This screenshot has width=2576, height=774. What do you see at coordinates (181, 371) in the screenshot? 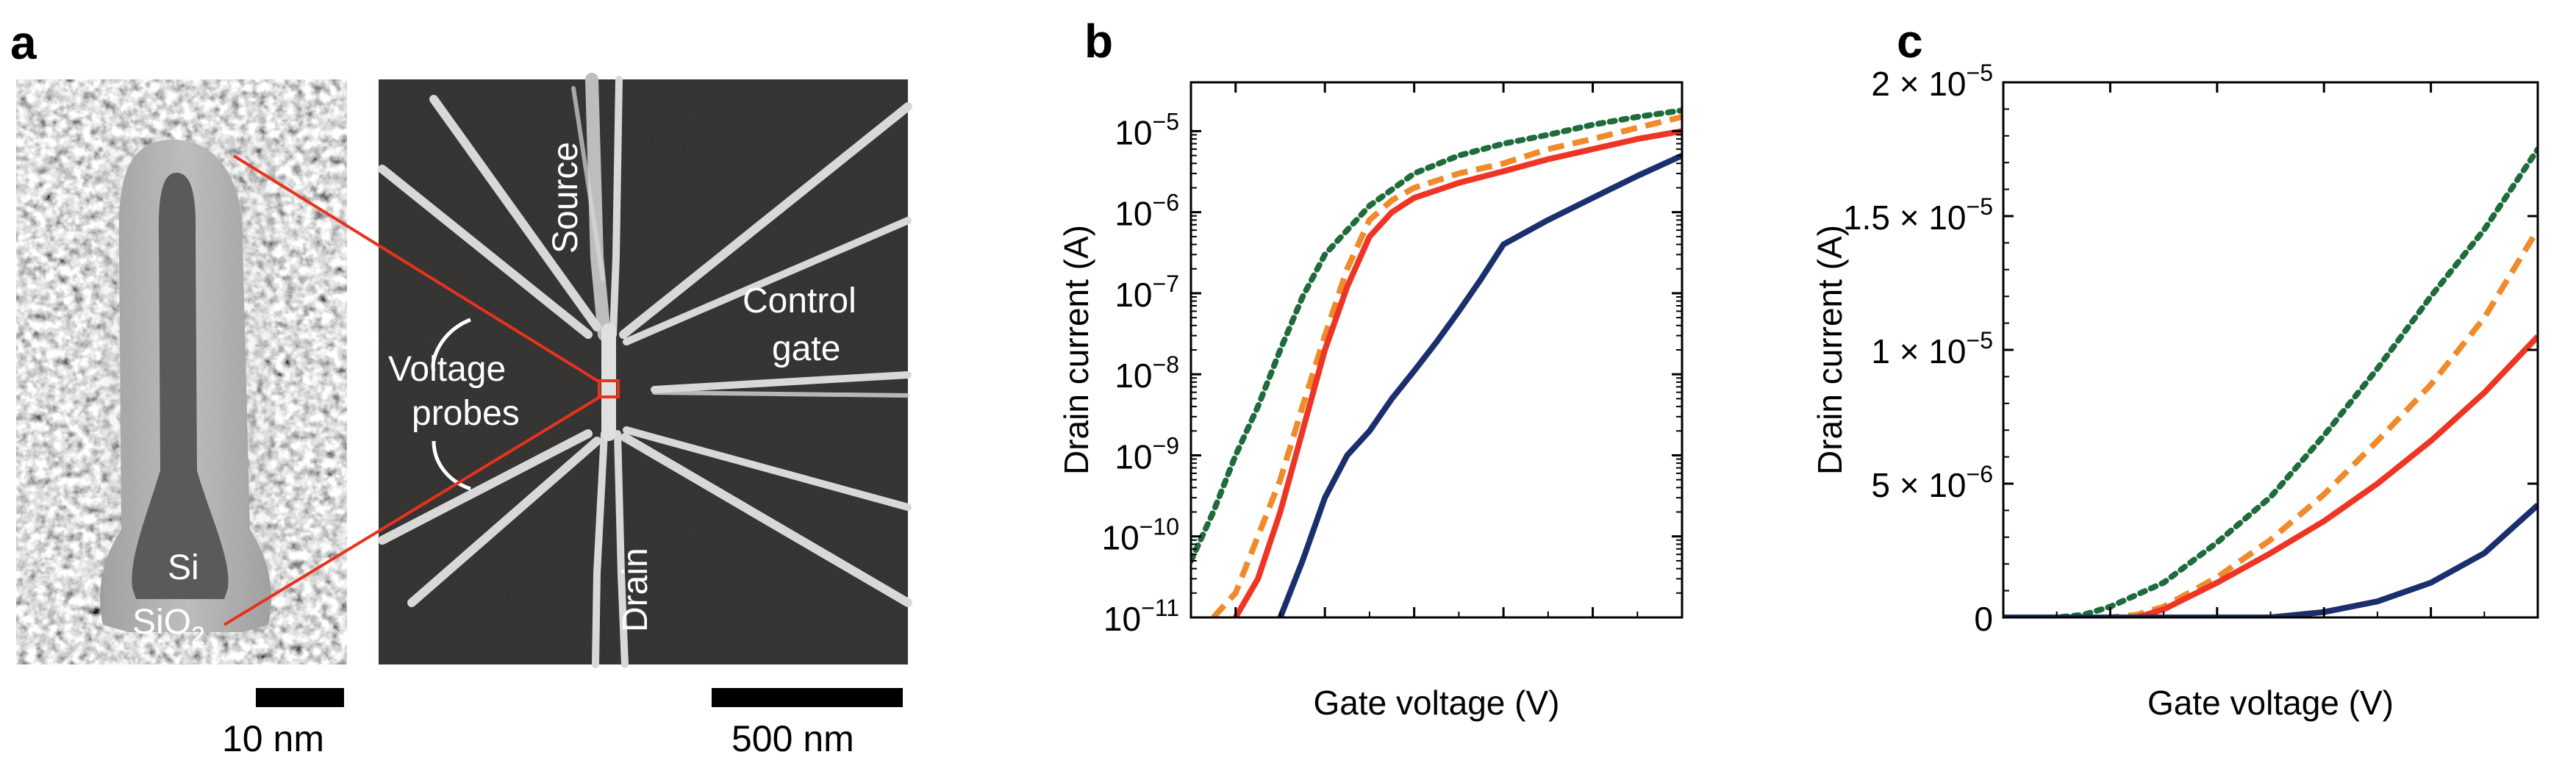
I see `sem-cross-section-image: Si SiO2` at bounding box center [181, 371].